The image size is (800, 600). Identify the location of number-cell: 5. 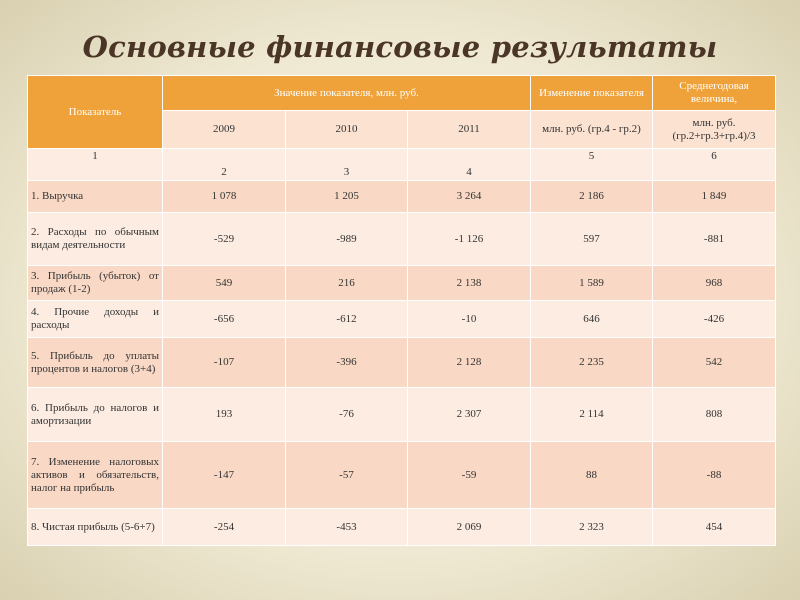
(591, 164).